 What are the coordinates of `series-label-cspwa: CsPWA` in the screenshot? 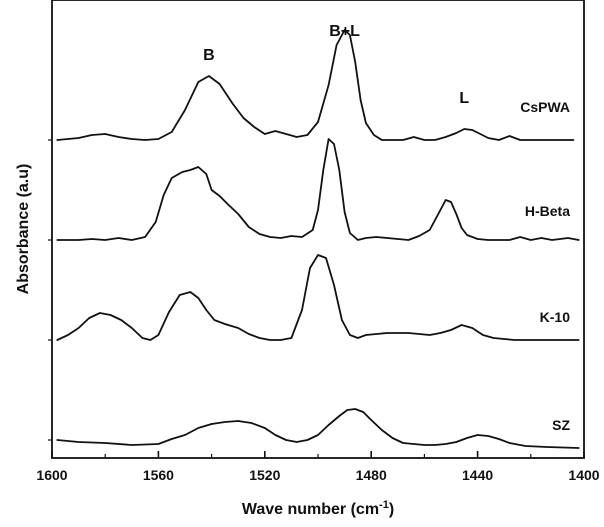 It's located at (545, 107).